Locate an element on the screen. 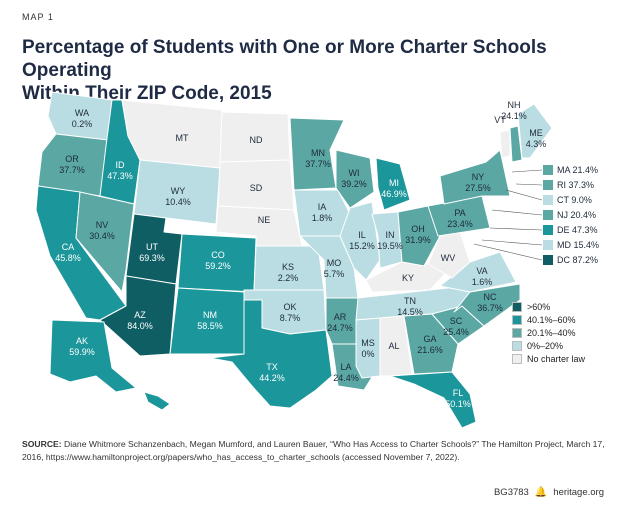 Image resolution: width=624 pixels, height=510 pixels. state-value-nc: 36.7% is located at coordinates (490, 308).